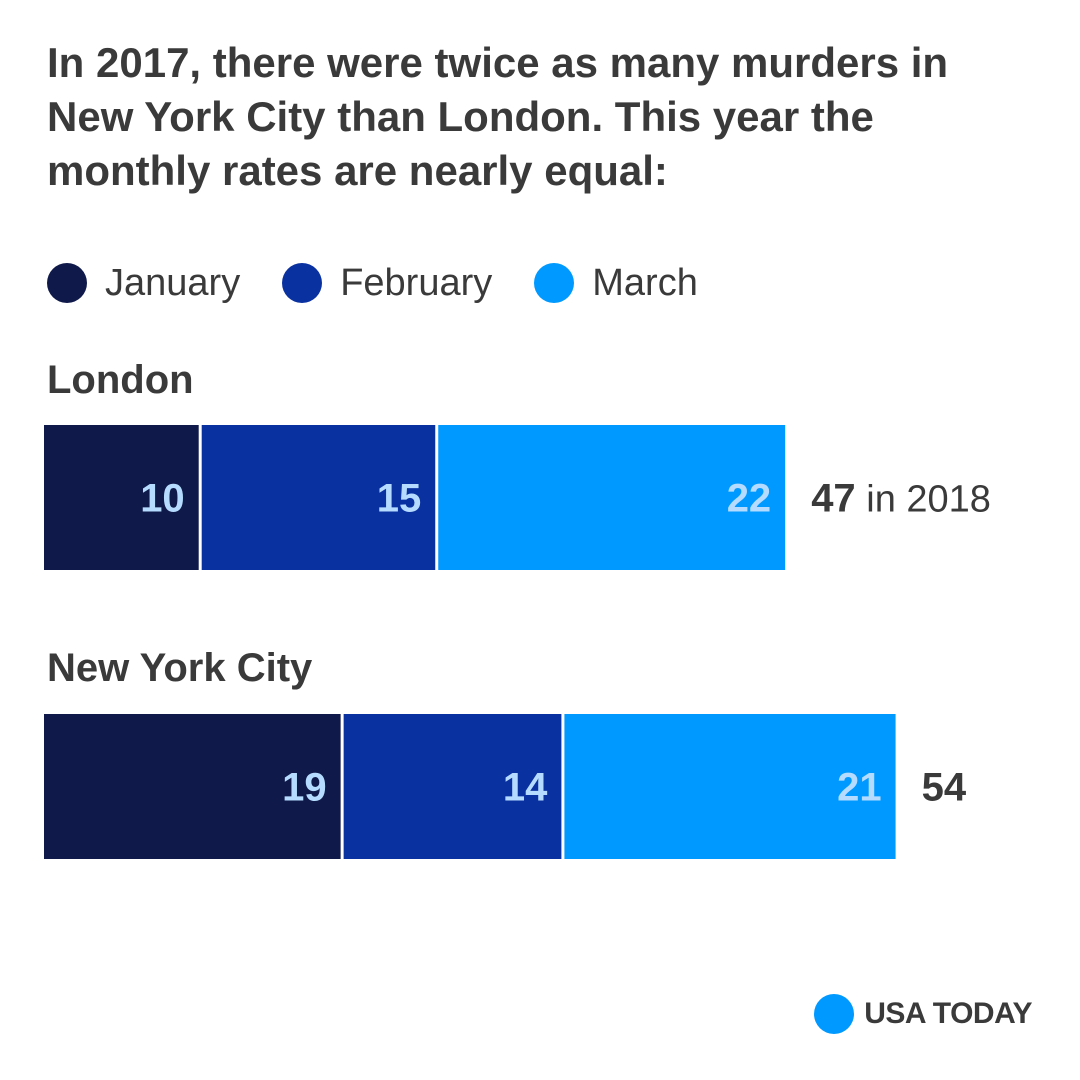  What do you see at coordinates (121, 497) in the screenshot?
I see `bar-london-january` at bounding box center [121, 497].